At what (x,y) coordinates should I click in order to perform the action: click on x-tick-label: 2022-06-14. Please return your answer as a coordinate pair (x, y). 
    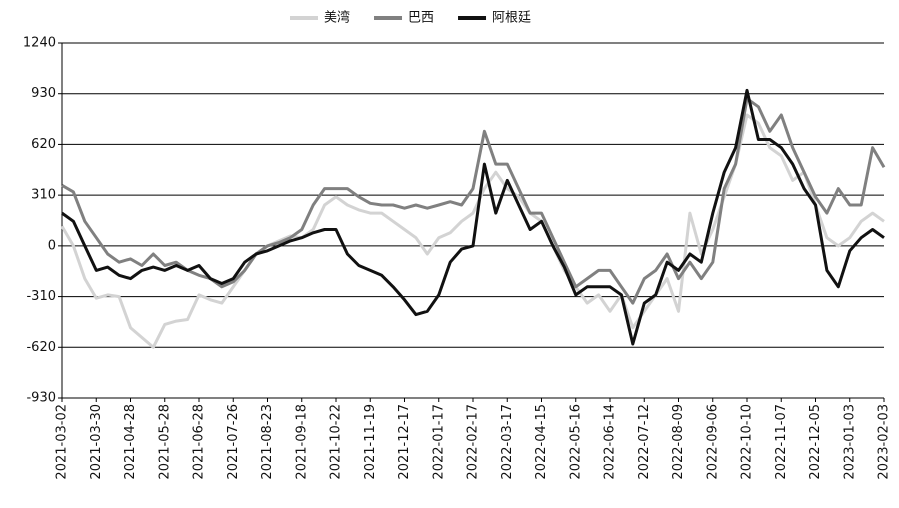
    Looking at the image, I should click on (610, 442).